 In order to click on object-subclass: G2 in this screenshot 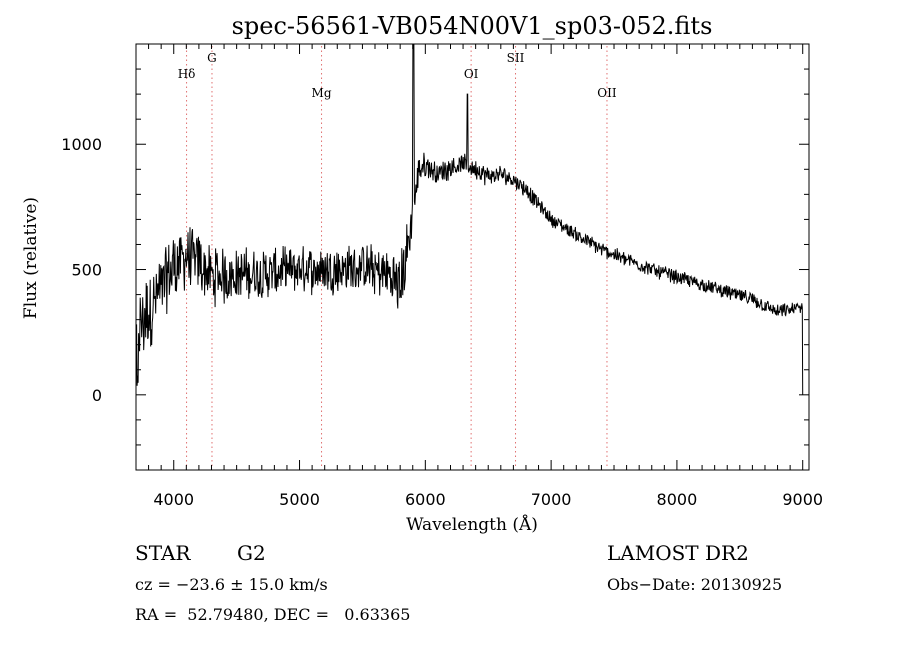, I will do `click(251, 553)`.